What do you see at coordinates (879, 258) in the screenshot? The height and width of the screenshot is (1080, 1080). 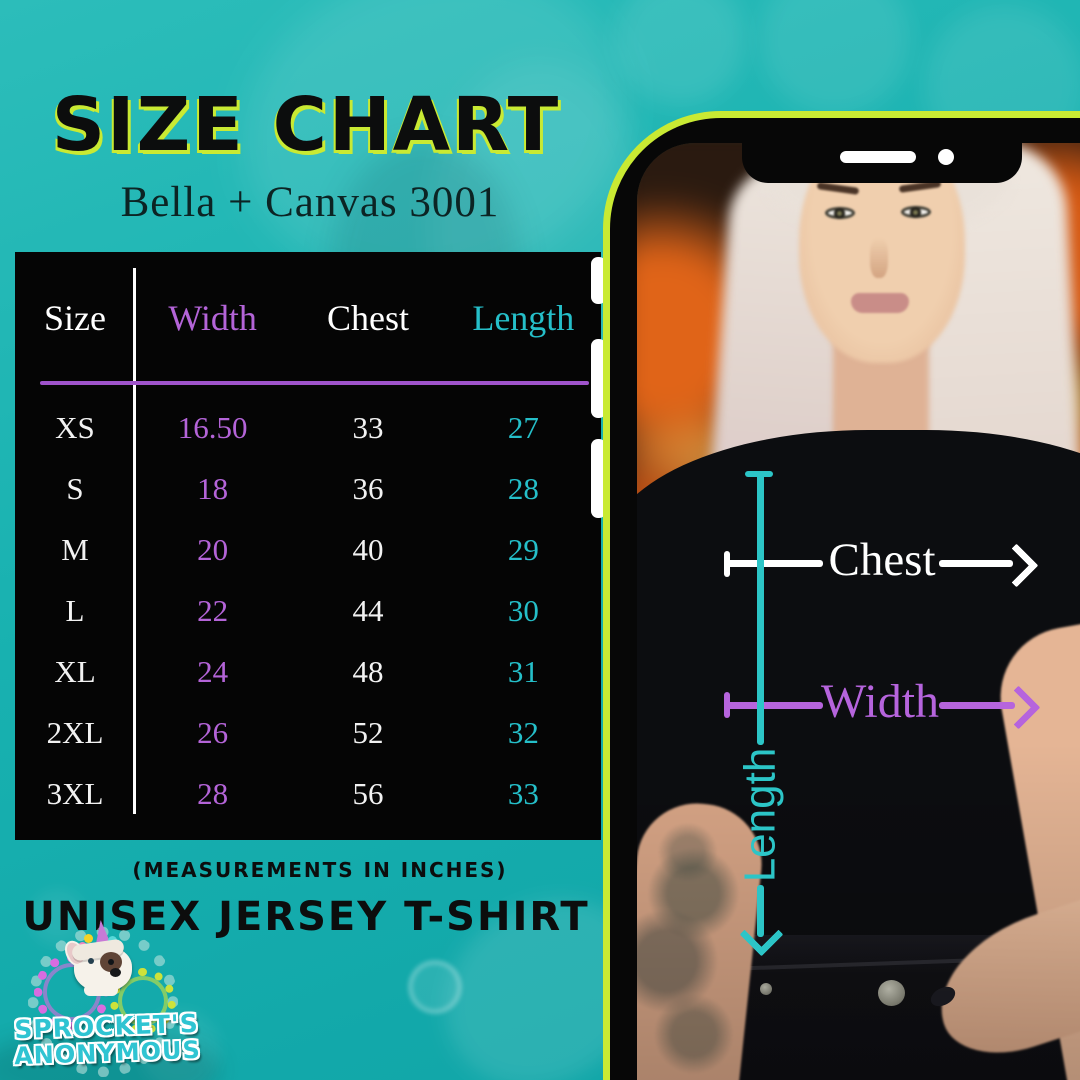 I see `nose-shadow` at bounding box center [879, 258].